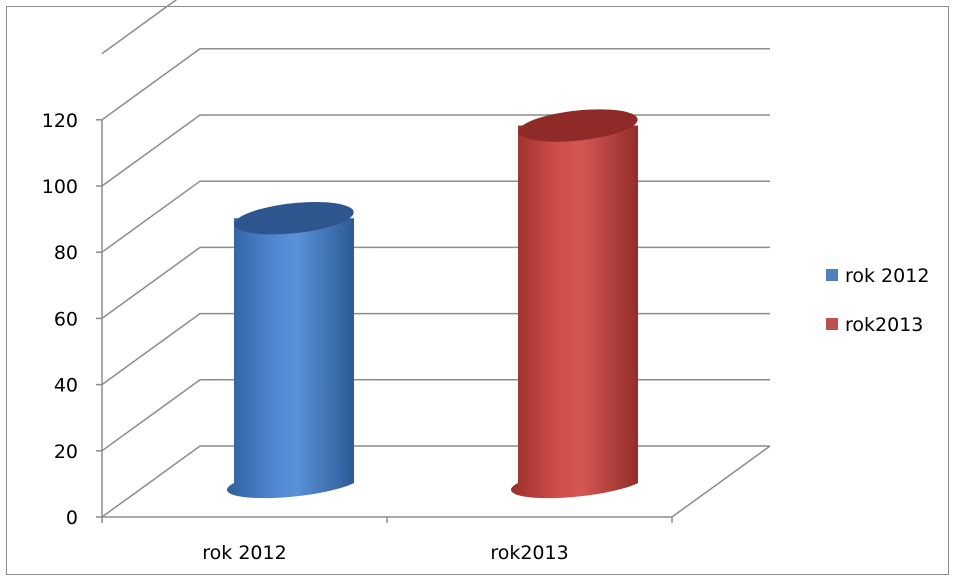  Describe the element at coordinates (887, 276) in the screenshot. I see `legend-label: rok 2012` at that location.